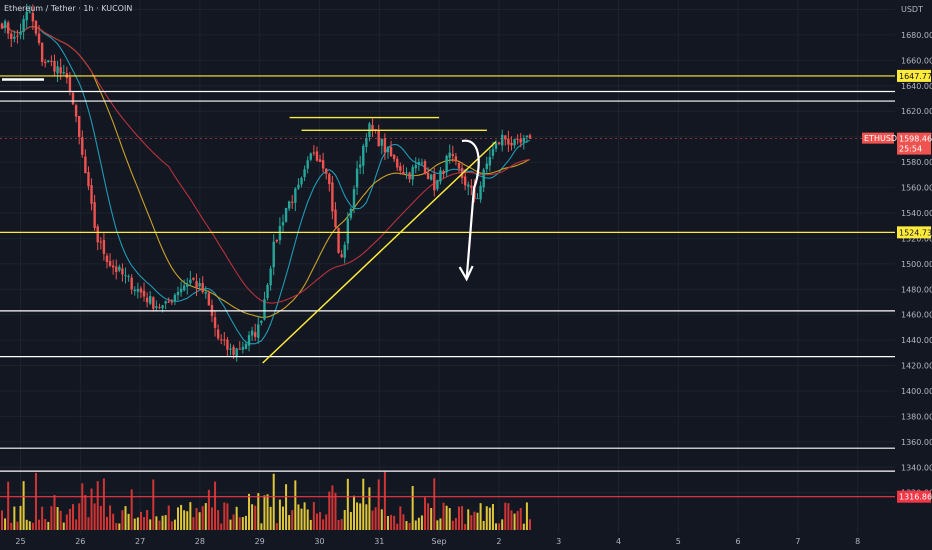  I want to click on currency-label: USDT, so click(912, 9).